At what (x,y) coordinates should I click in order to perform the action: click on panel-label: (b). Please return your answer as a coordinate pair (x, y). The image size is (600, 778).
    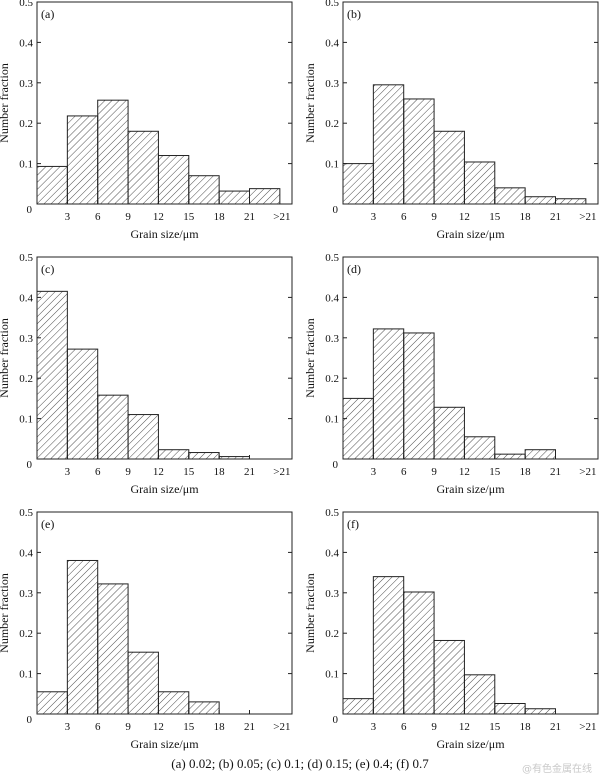
    Looking at the image, I should click on (354, 14).